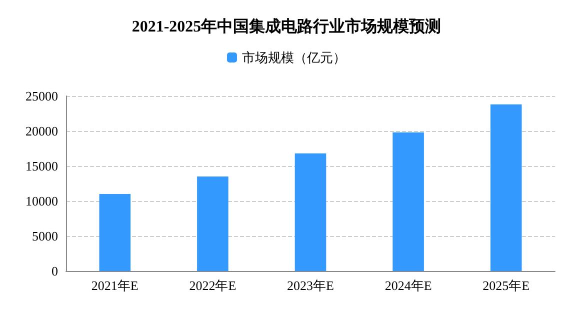 This screenshot has height=323, width=573. What do you see at coordinates (45, 236) in the screenshot?
I see `y-tick-label: 5000` at bounding box center [45, 236].